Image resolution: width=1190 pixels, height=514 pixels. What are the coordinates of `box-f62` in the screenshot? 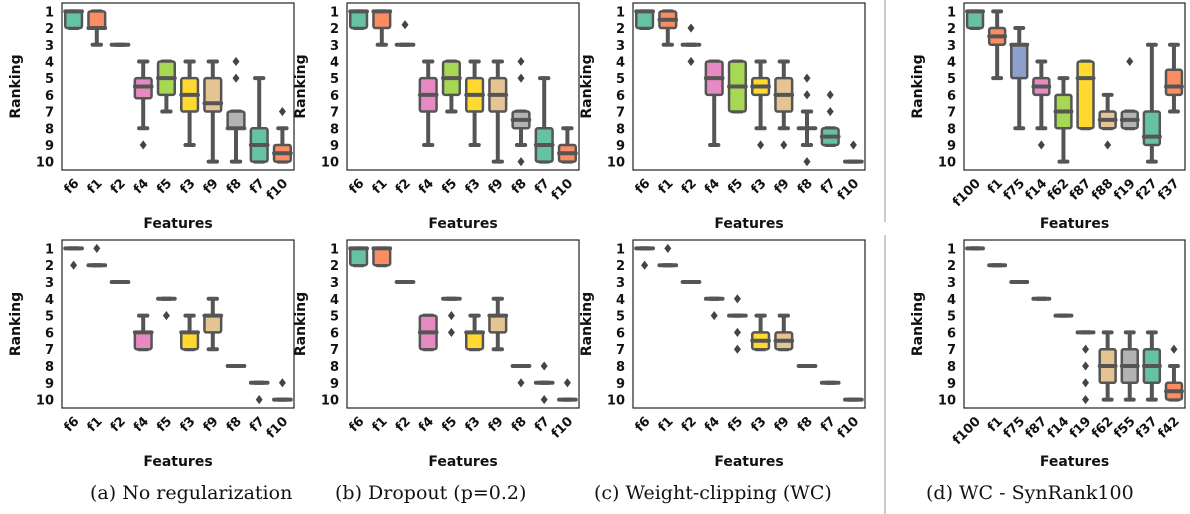 It's located at (1108, 365).